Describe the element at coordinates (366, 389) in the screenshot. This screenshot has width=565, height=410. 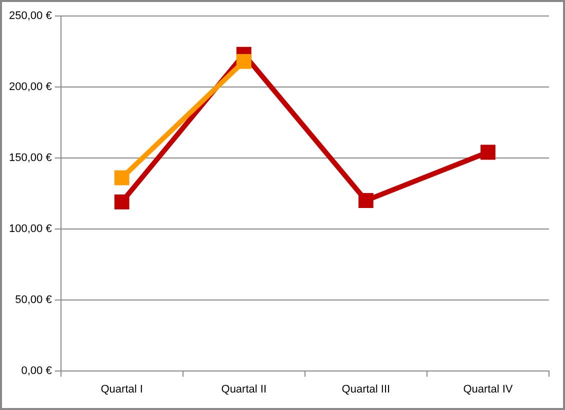
I see `x-tick-label: Quartal III` at that location.